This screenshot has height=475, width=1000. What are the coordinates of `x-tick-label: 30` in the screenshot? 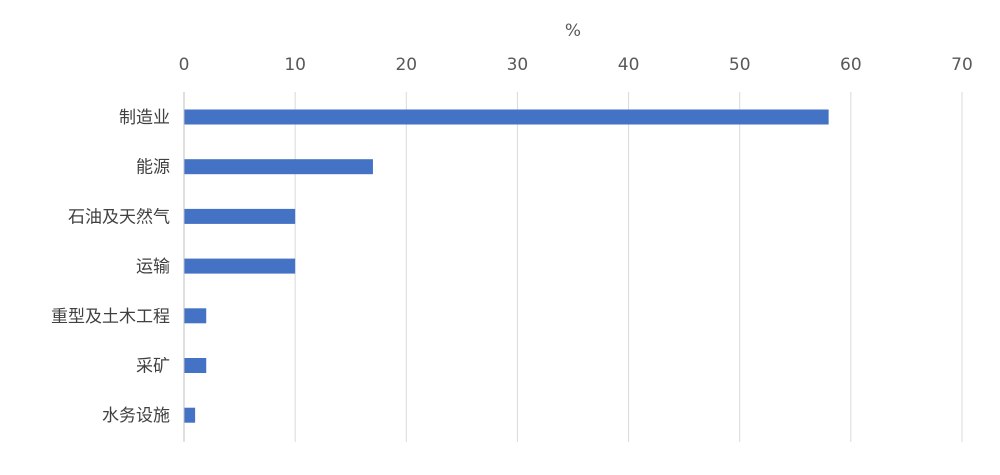 It's located at (518, 65).